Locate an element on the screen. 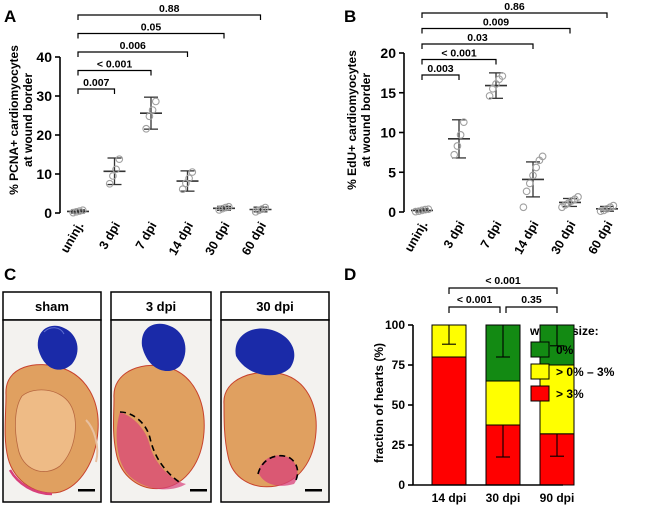 This screenshot has width=646, height=505. chart-a-x-tick-label: 14 dpi is located at coordinates (181, 239).